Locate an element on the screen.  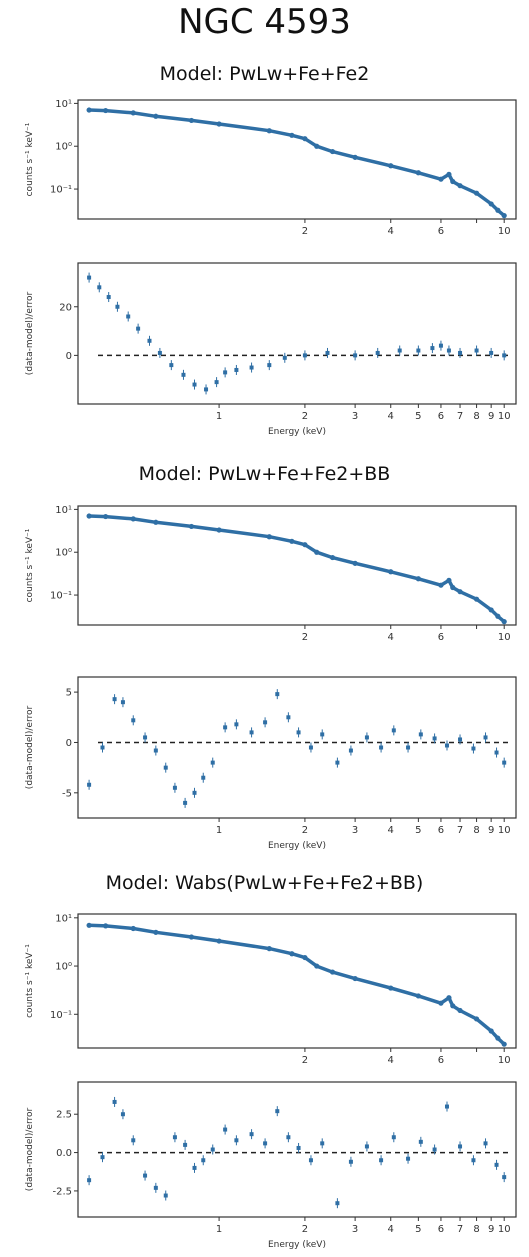
x-tick-label: 3 is located at coordinates (355, 1229).